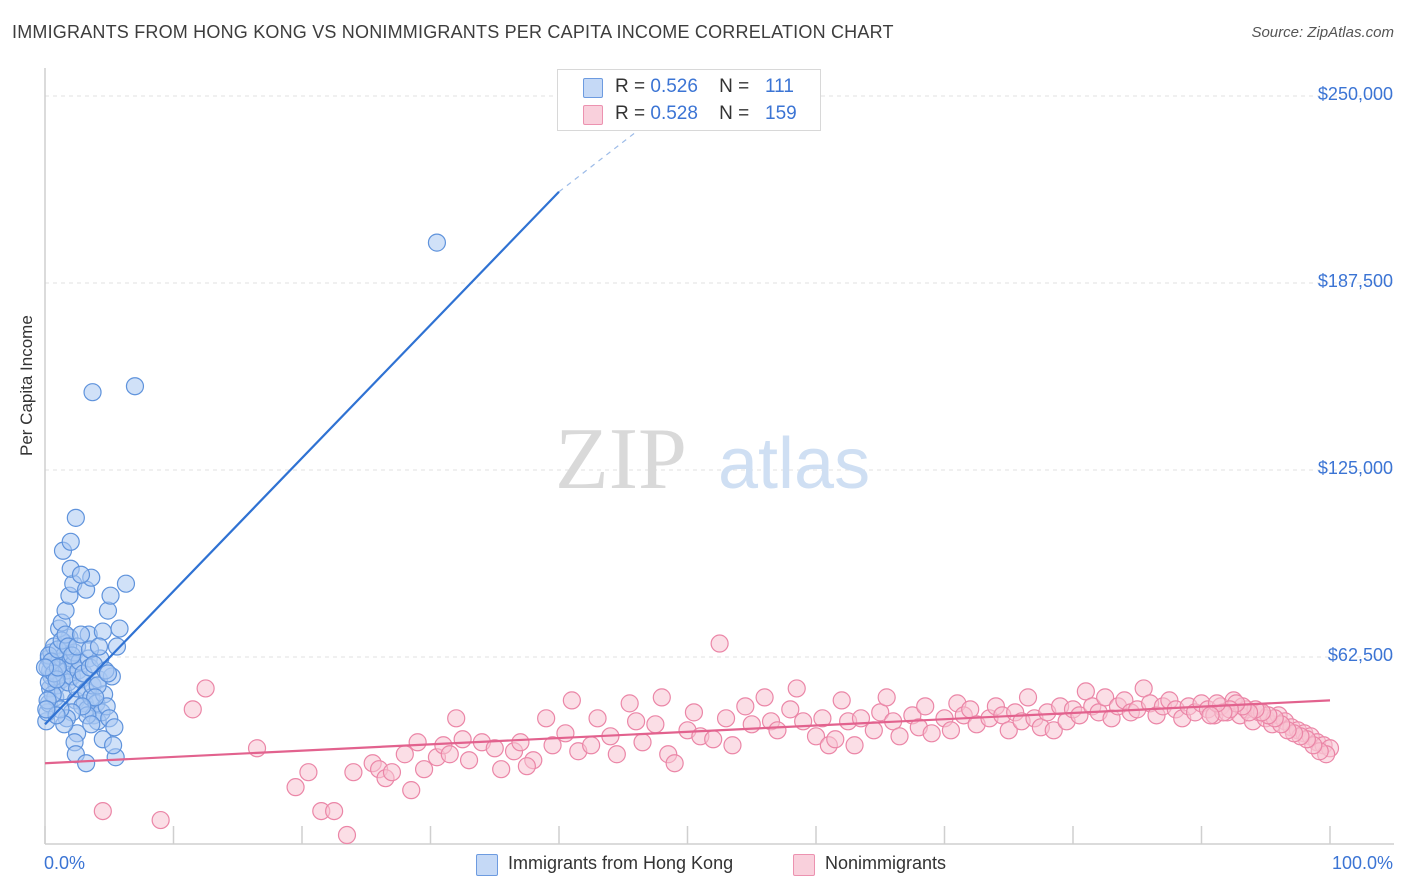 This screenshot has width=1406, height=892. What do you see at coordinates (26, 385) in the screenshot?
I see `y-axis-label: Per Capita Income` at bounding box center [26, 385].